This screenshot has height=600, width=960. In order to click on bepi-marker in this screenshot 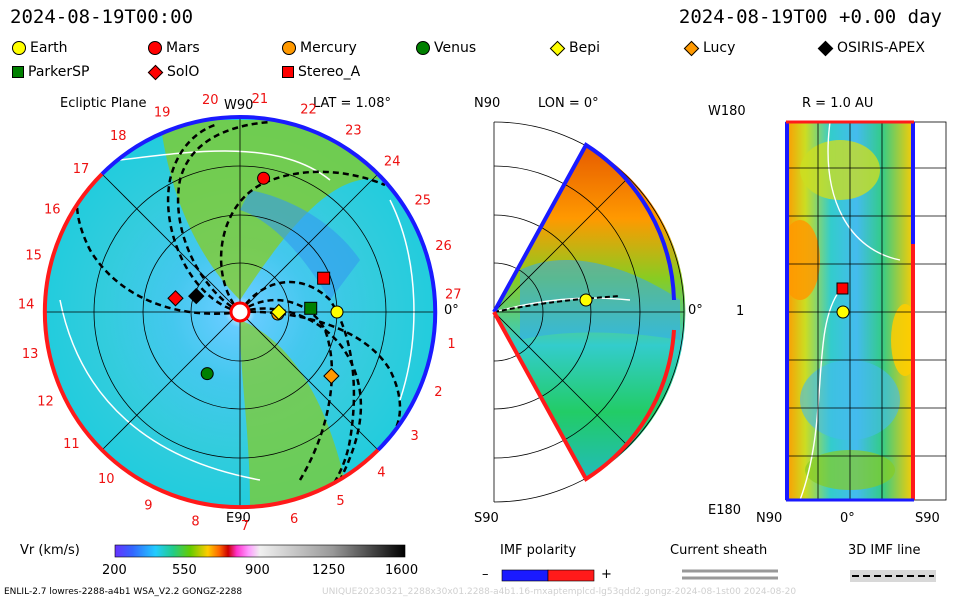, I will do `click(279, 312)`.